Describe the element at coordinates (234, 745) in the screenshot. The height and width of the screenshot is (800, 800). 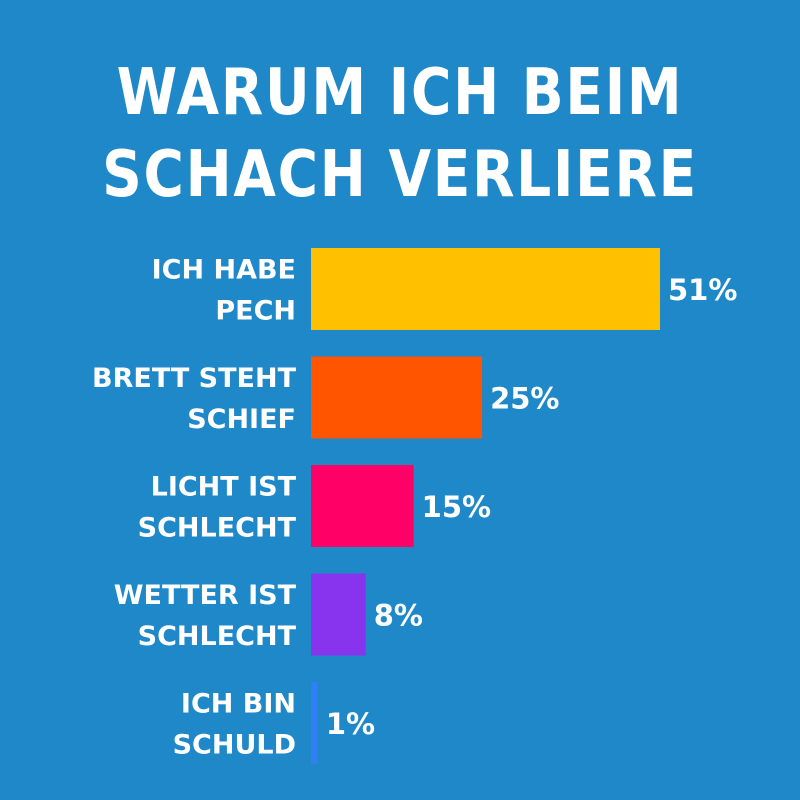
I see `category-label-5-line-2: SCHULD` at that location.